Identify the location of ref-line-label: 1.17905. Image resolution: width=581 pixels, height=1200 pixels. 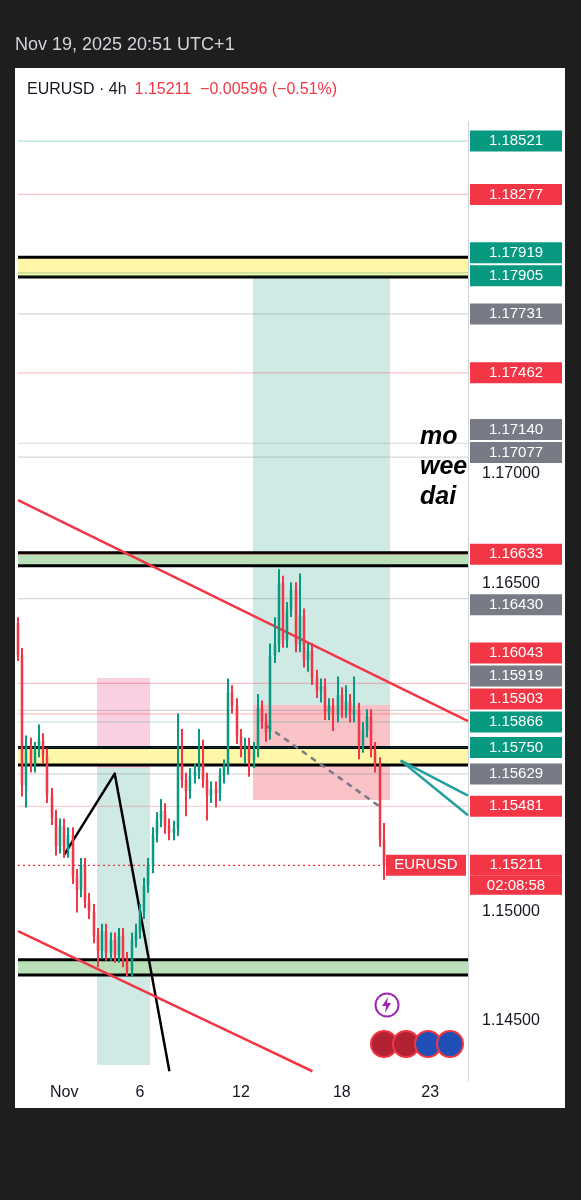
(516, 274).